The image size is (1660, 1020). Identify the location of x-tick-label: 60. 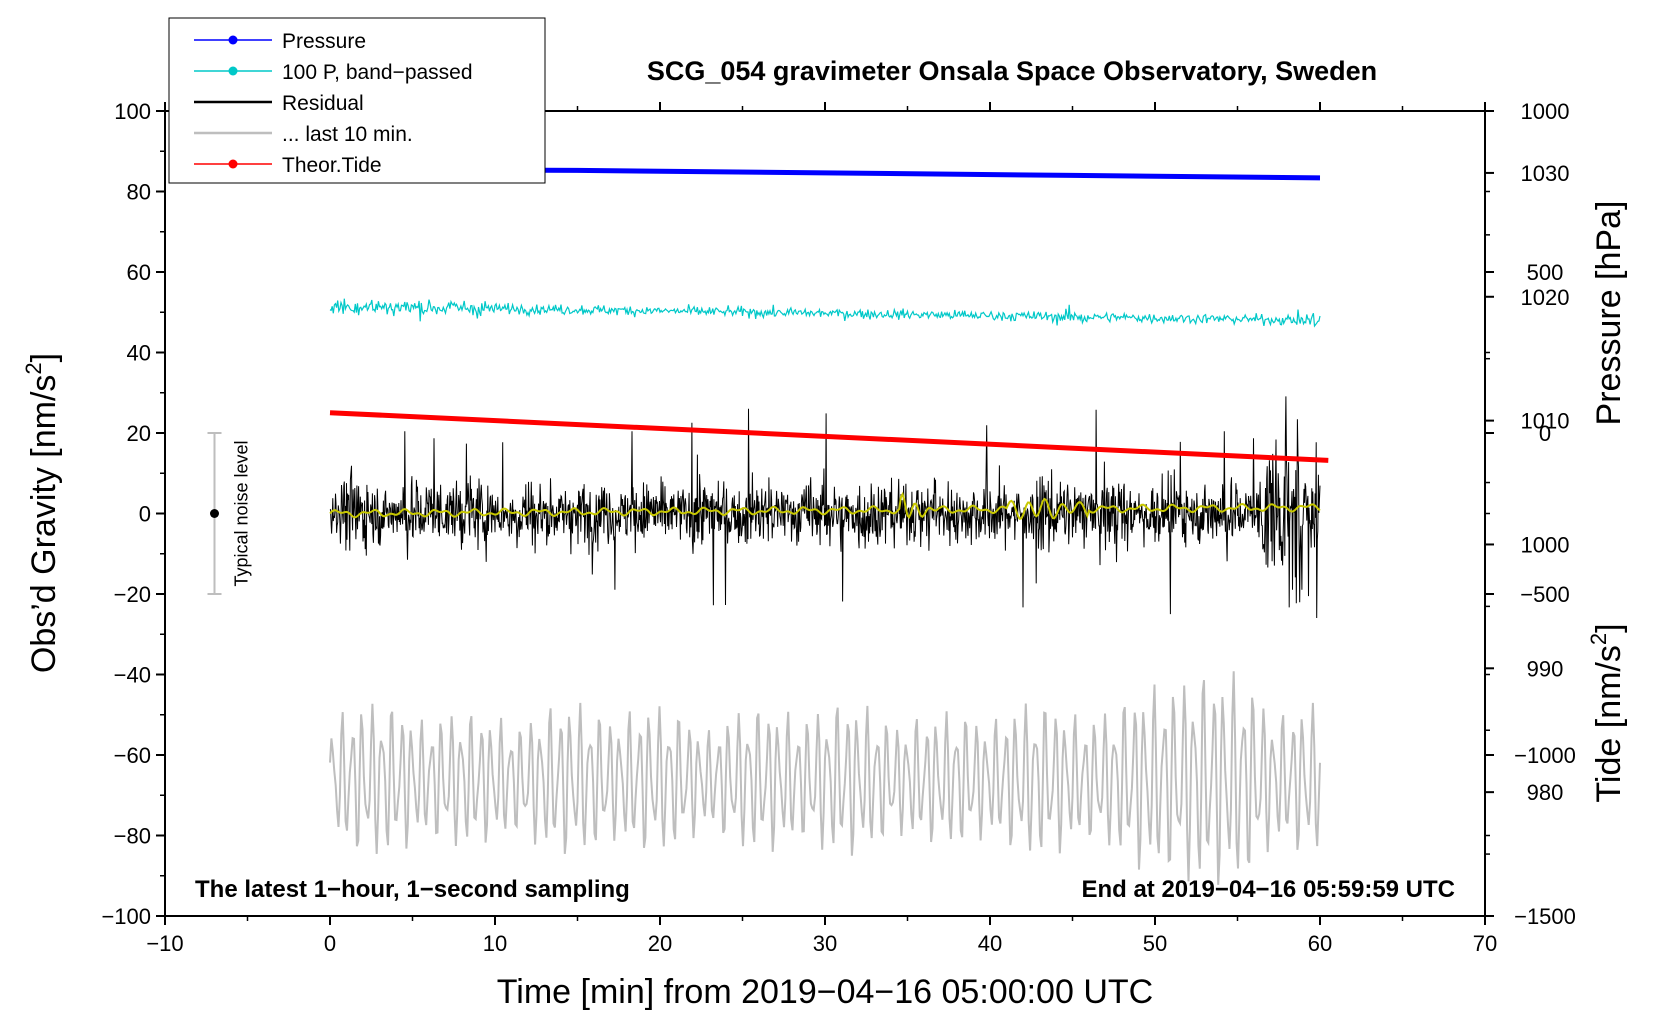
(1320, 943).